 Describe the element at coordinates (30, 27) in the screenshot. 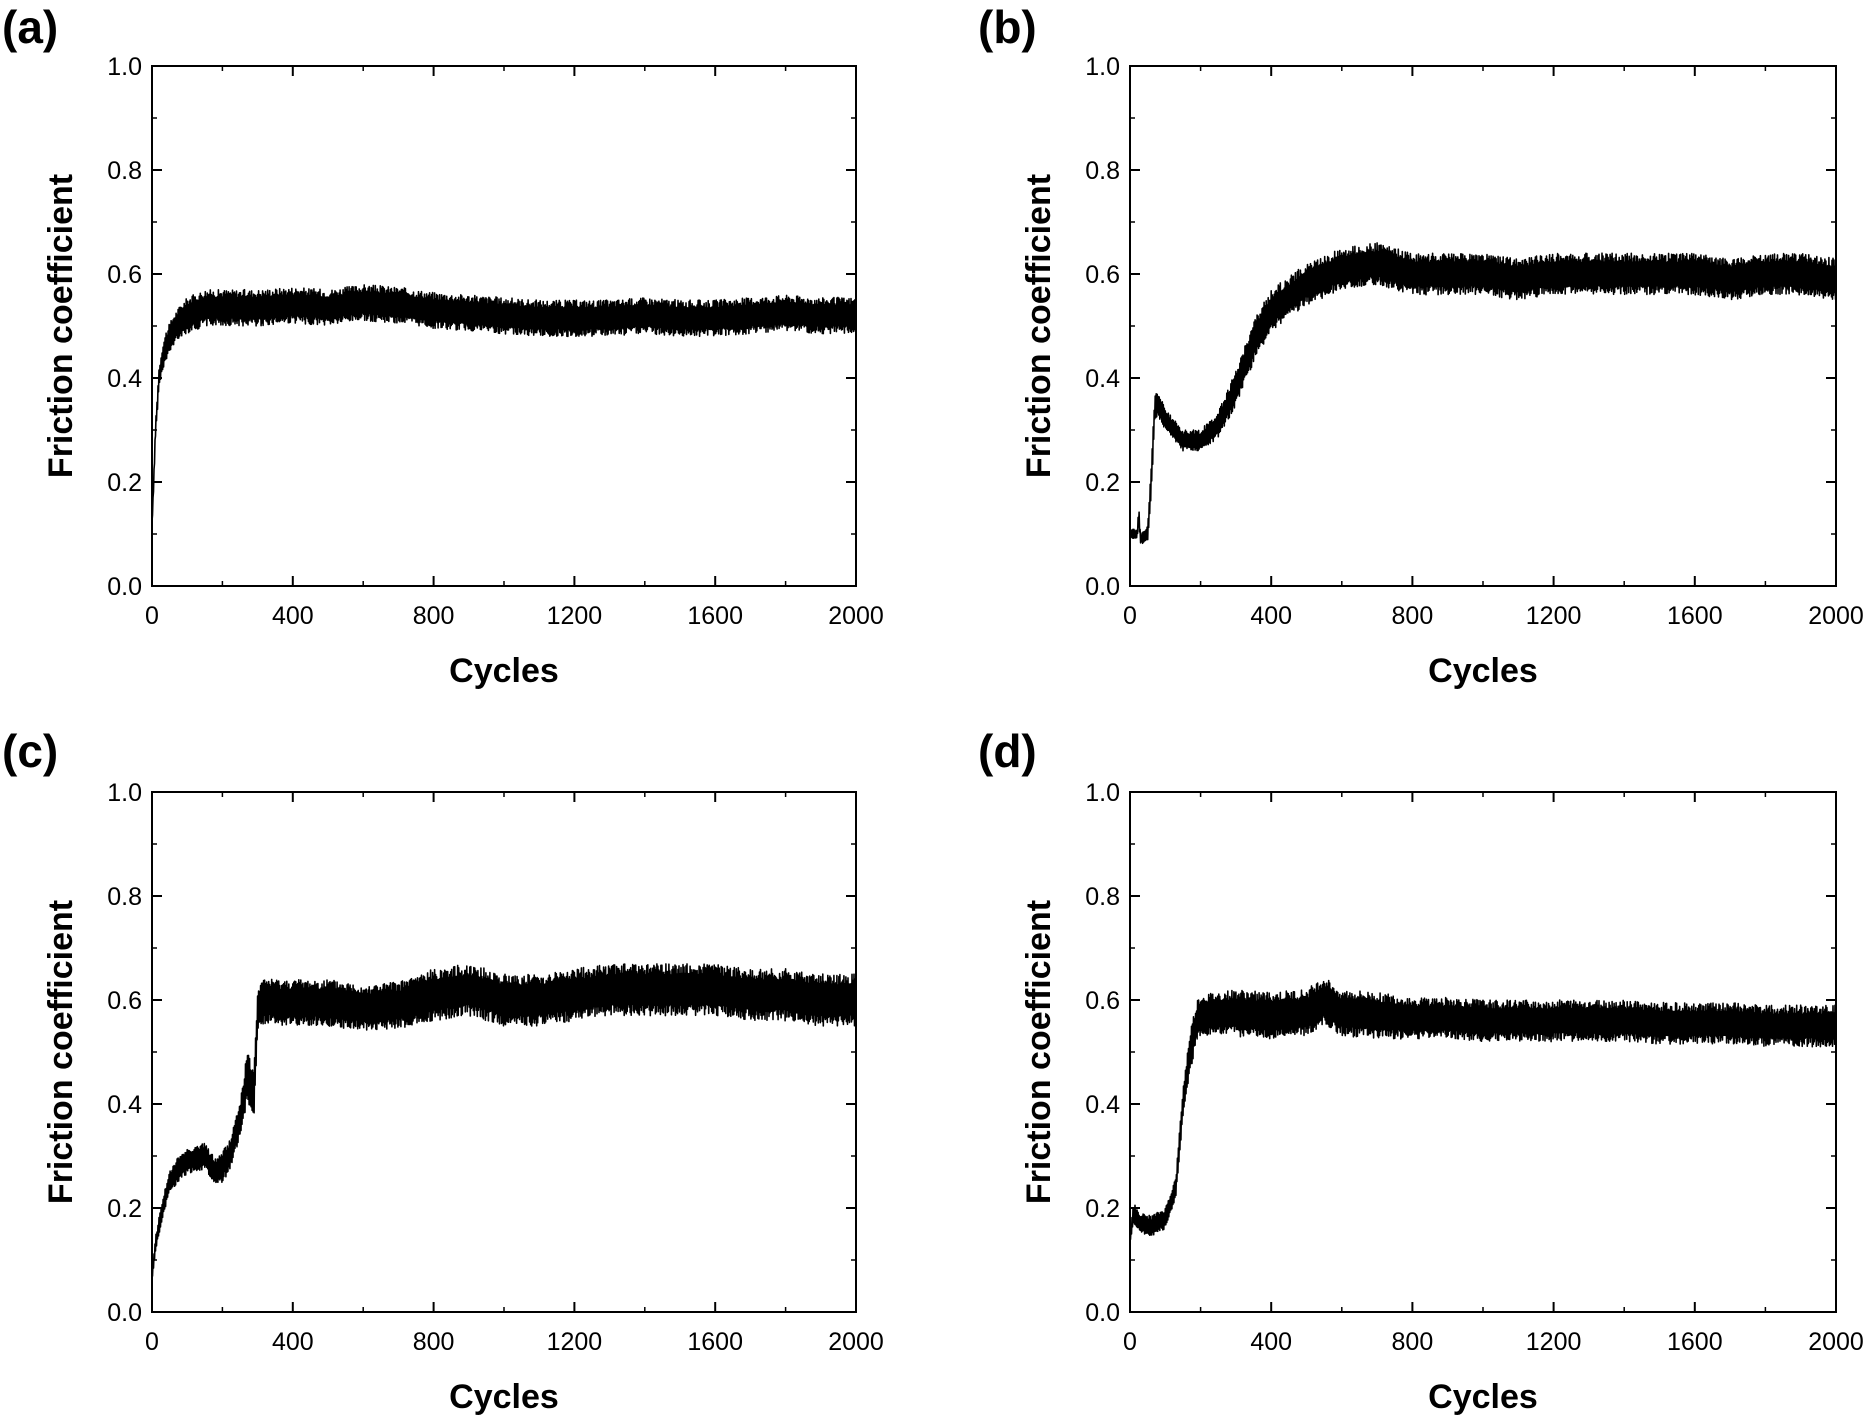

I see `panel-label-a: (a)` at that location.